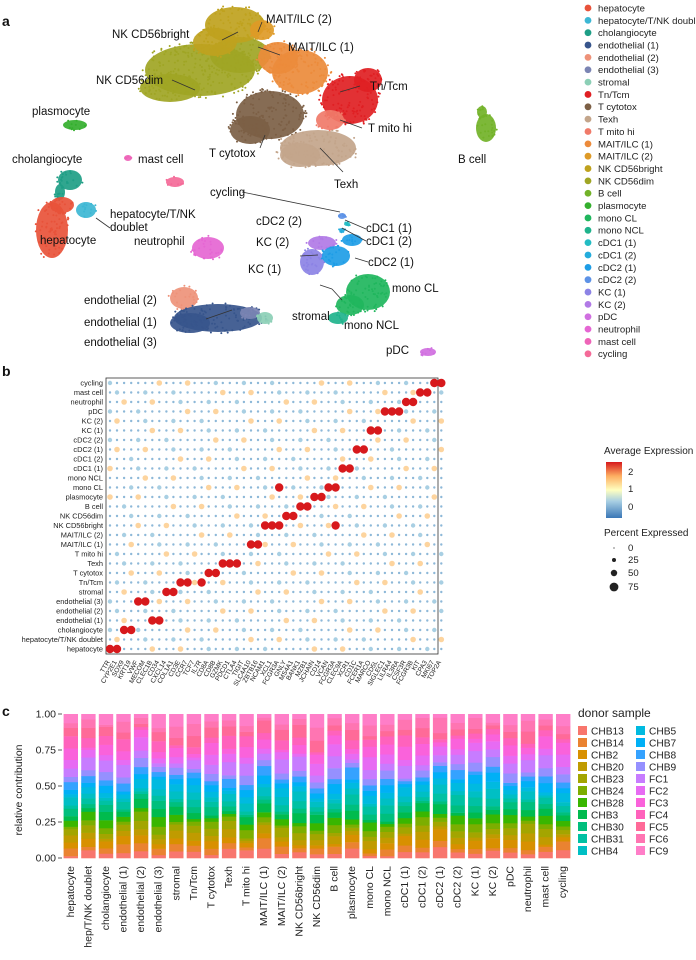 The height and width of the screenshot is (960, 696). Describe the element at coordinates (457, 726) in the screenshot. I see `bar-segment-fc6` at that location.